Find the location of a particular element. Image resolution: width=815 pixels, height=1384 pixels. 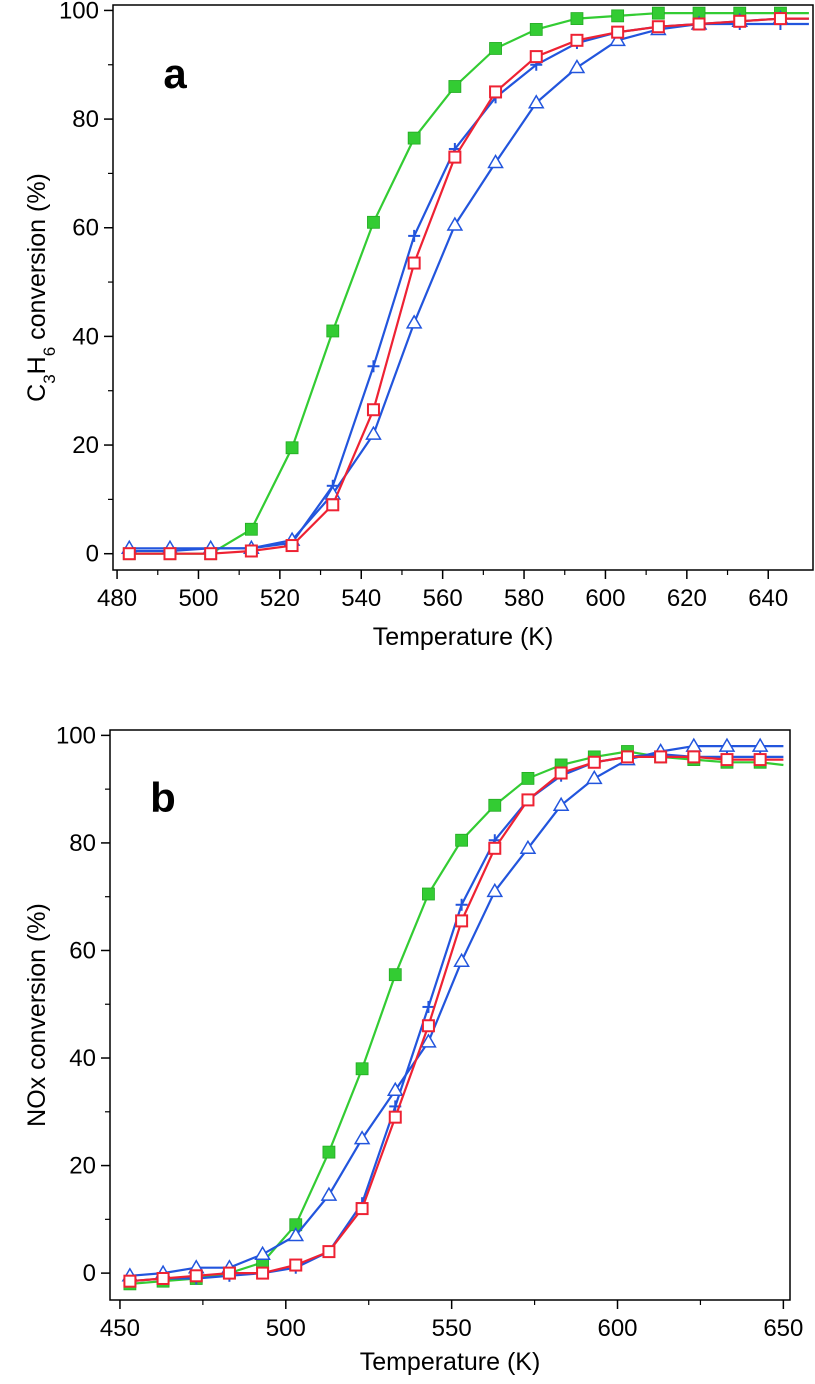

x-tick-label: 450 is located at coordinates (120, 1328).